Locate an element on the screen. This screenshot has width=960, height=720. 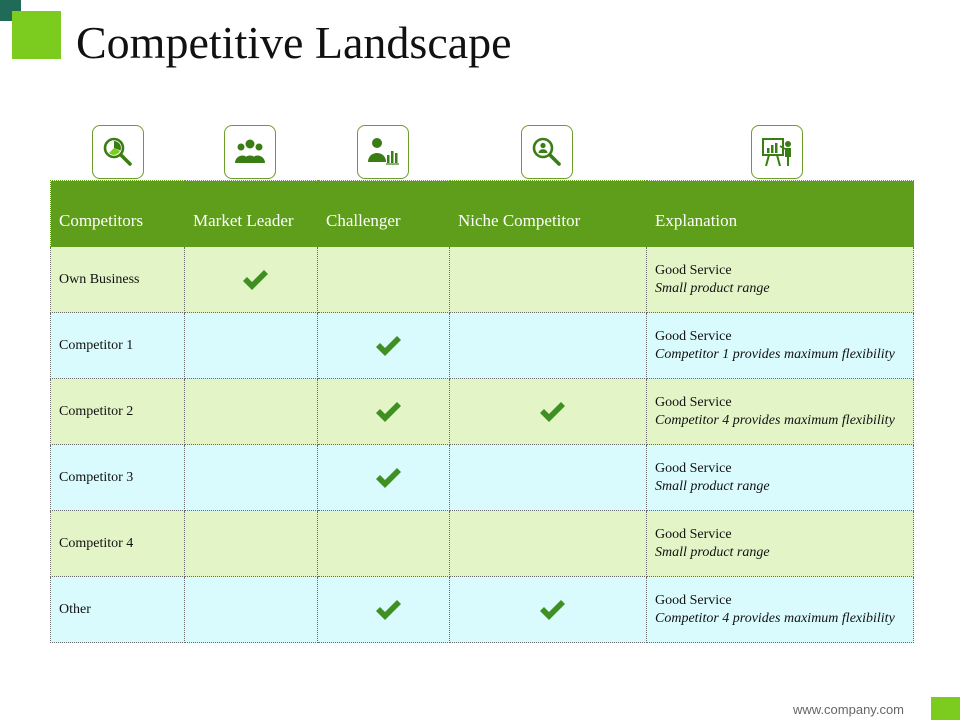
footer-url: www.company.com is located at coordinates (849, 709).